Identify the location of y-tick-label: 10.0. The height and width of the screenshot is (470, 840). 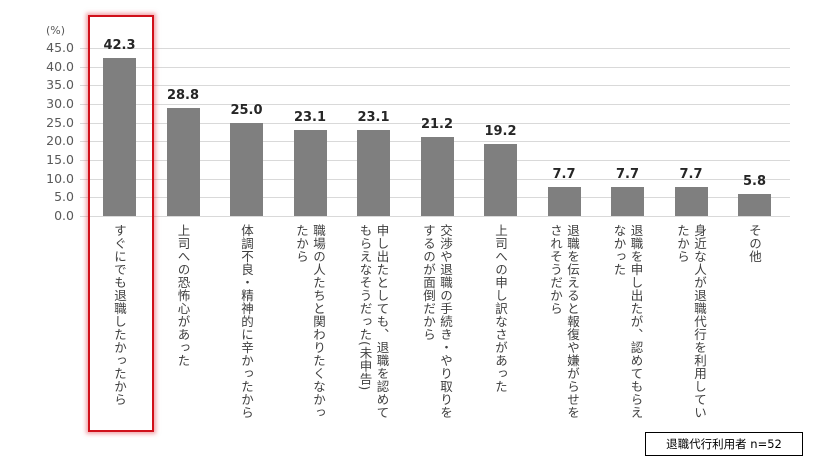
(60, 178).